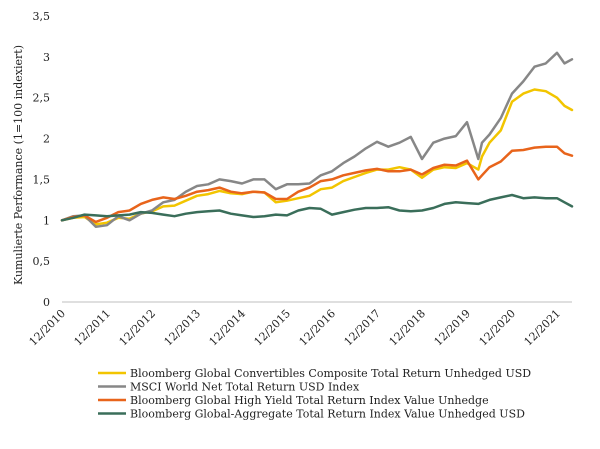 This screenshot has height=449, width=600. Describe the element at coordinates (42, 261) in the screenshot. I see `y-tick-label: 0,5` at that location.